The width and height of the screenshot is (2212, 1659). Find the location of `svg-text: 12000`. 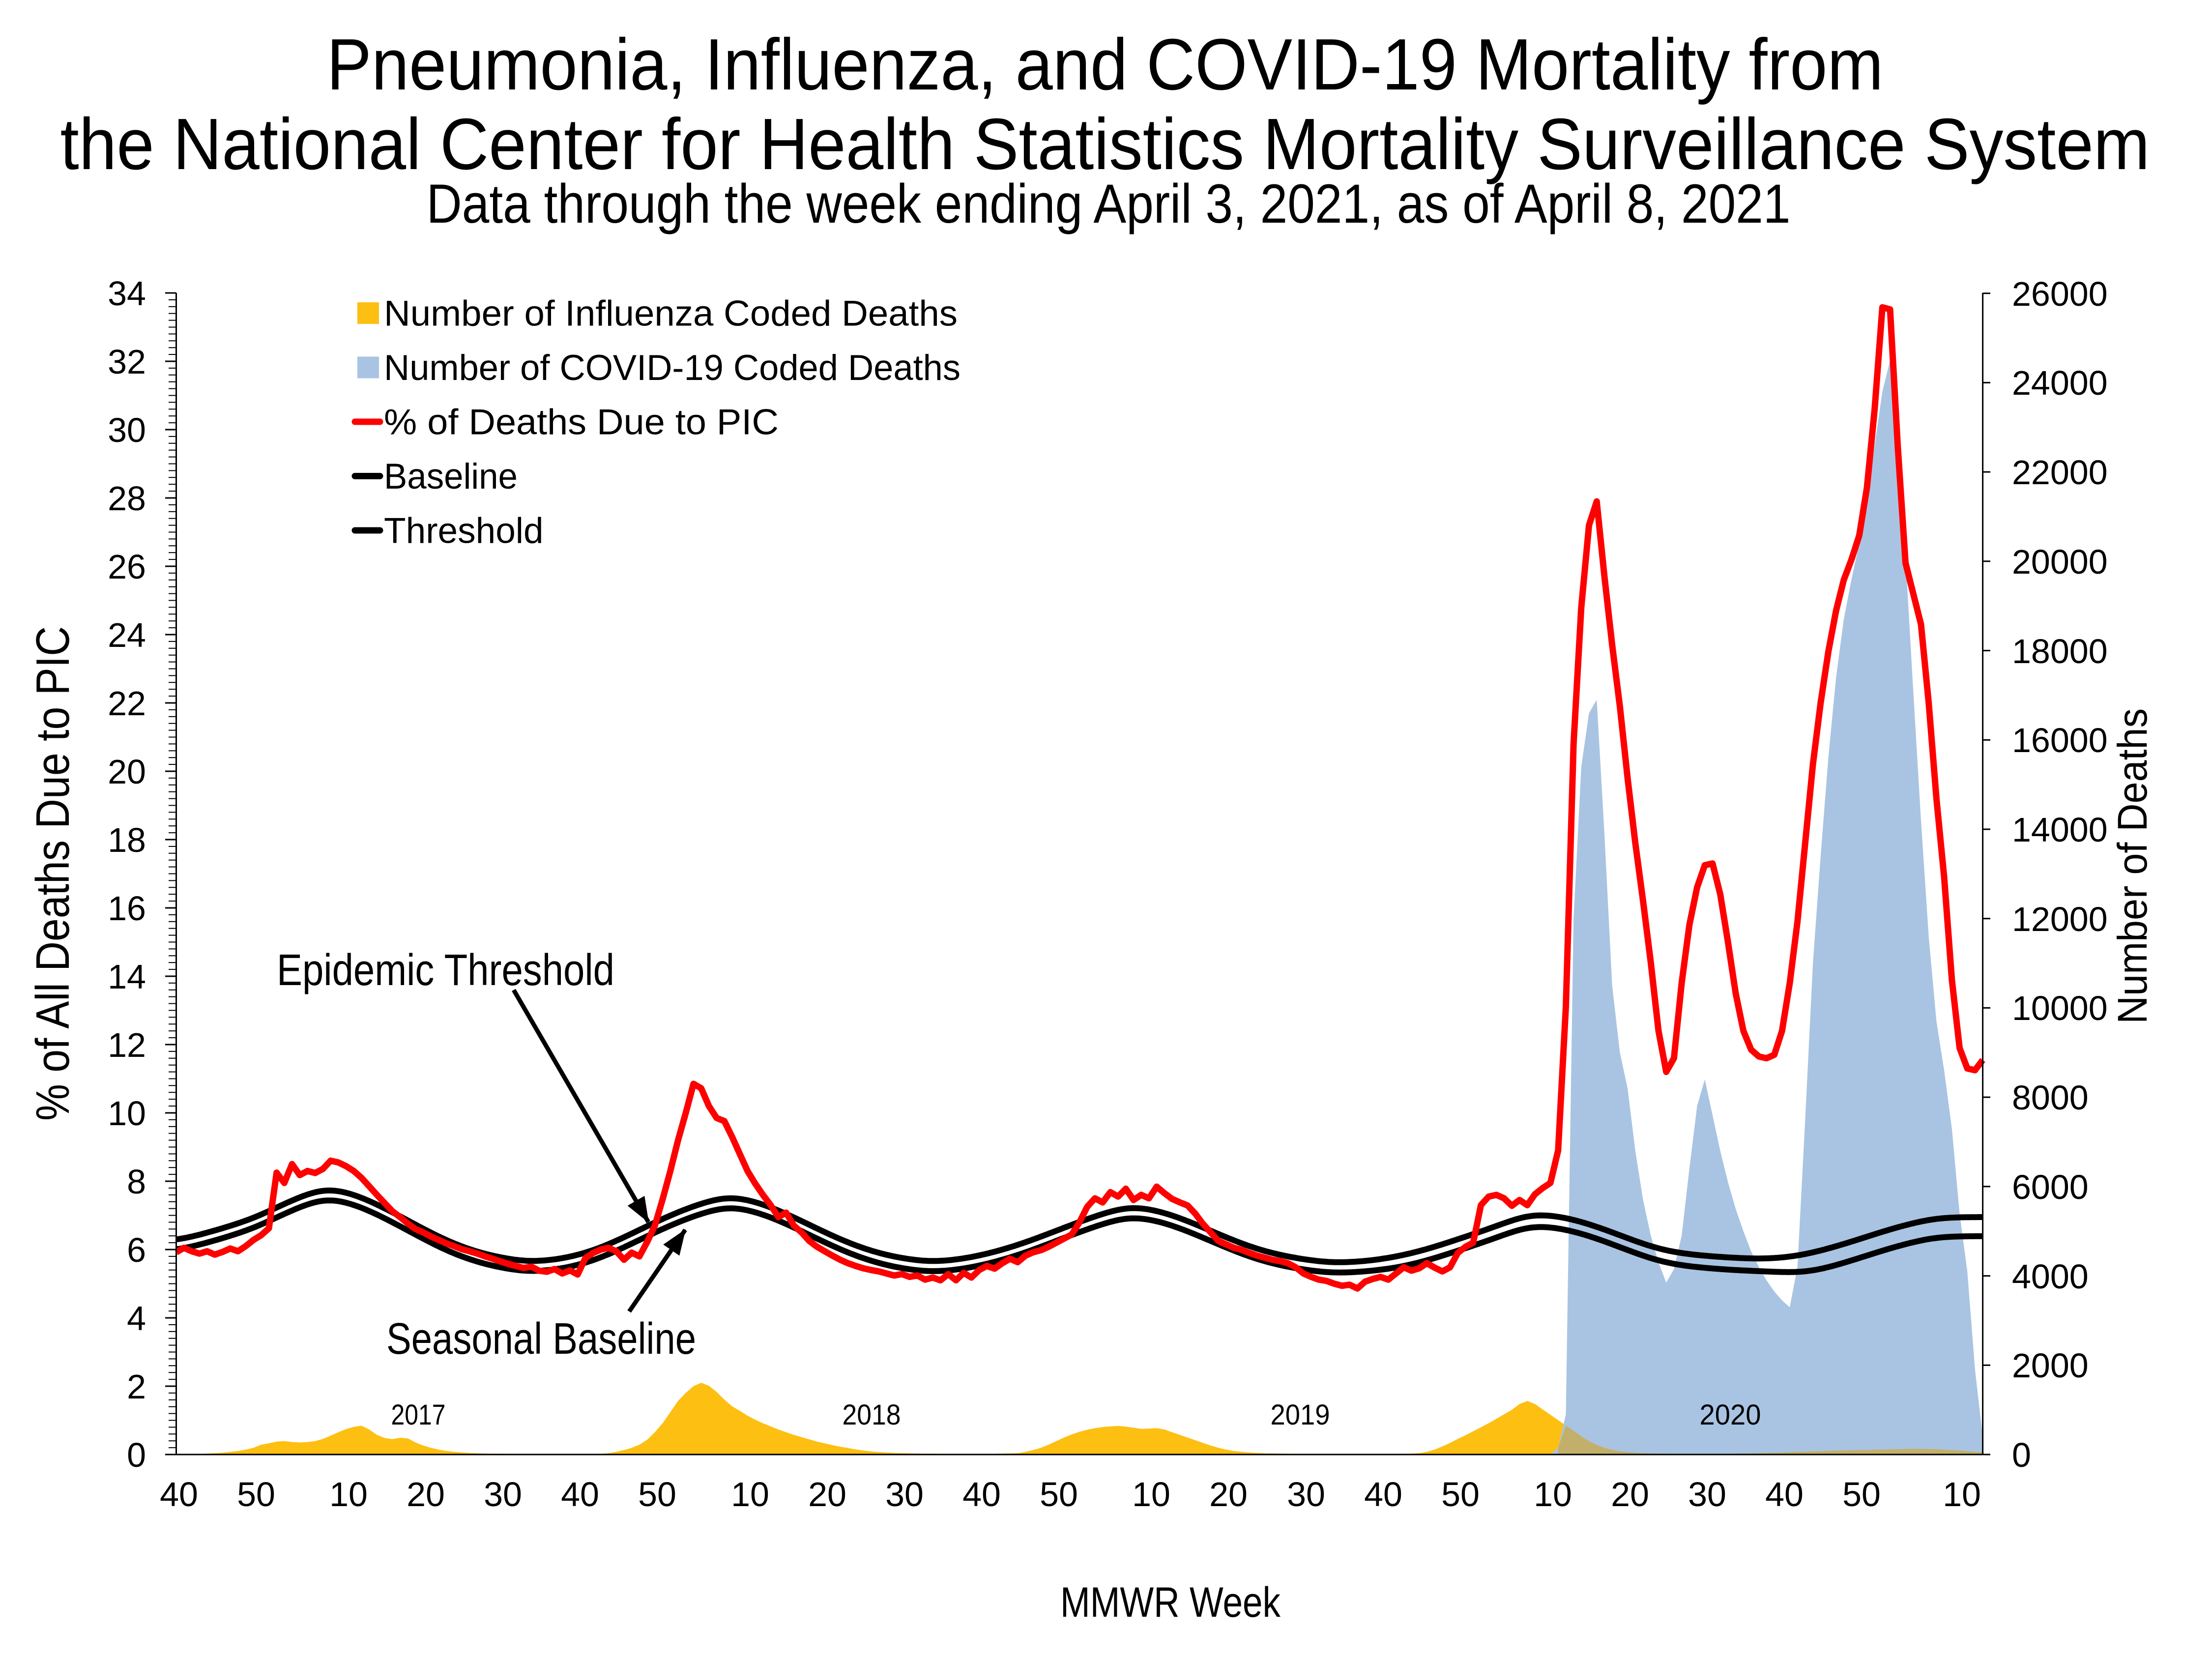

svg-text: 12000 is located at coordinates (2060, 919).